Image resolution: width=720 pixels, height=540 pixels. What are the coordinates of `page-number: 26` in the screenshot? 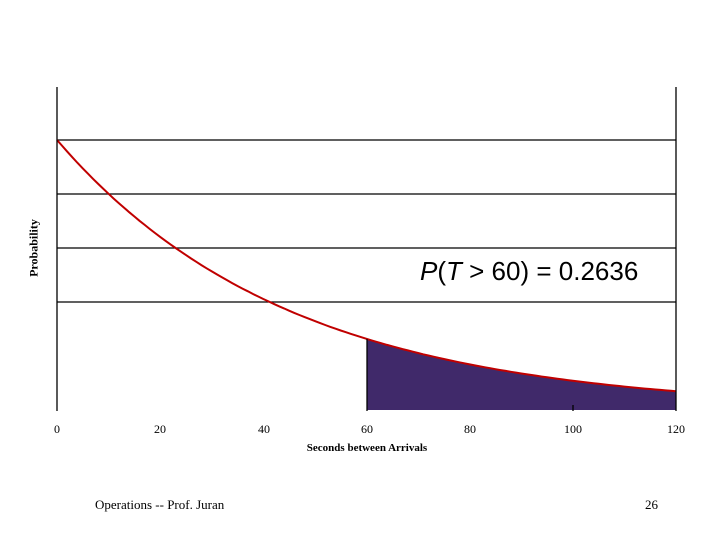 It's located at (651, 504).